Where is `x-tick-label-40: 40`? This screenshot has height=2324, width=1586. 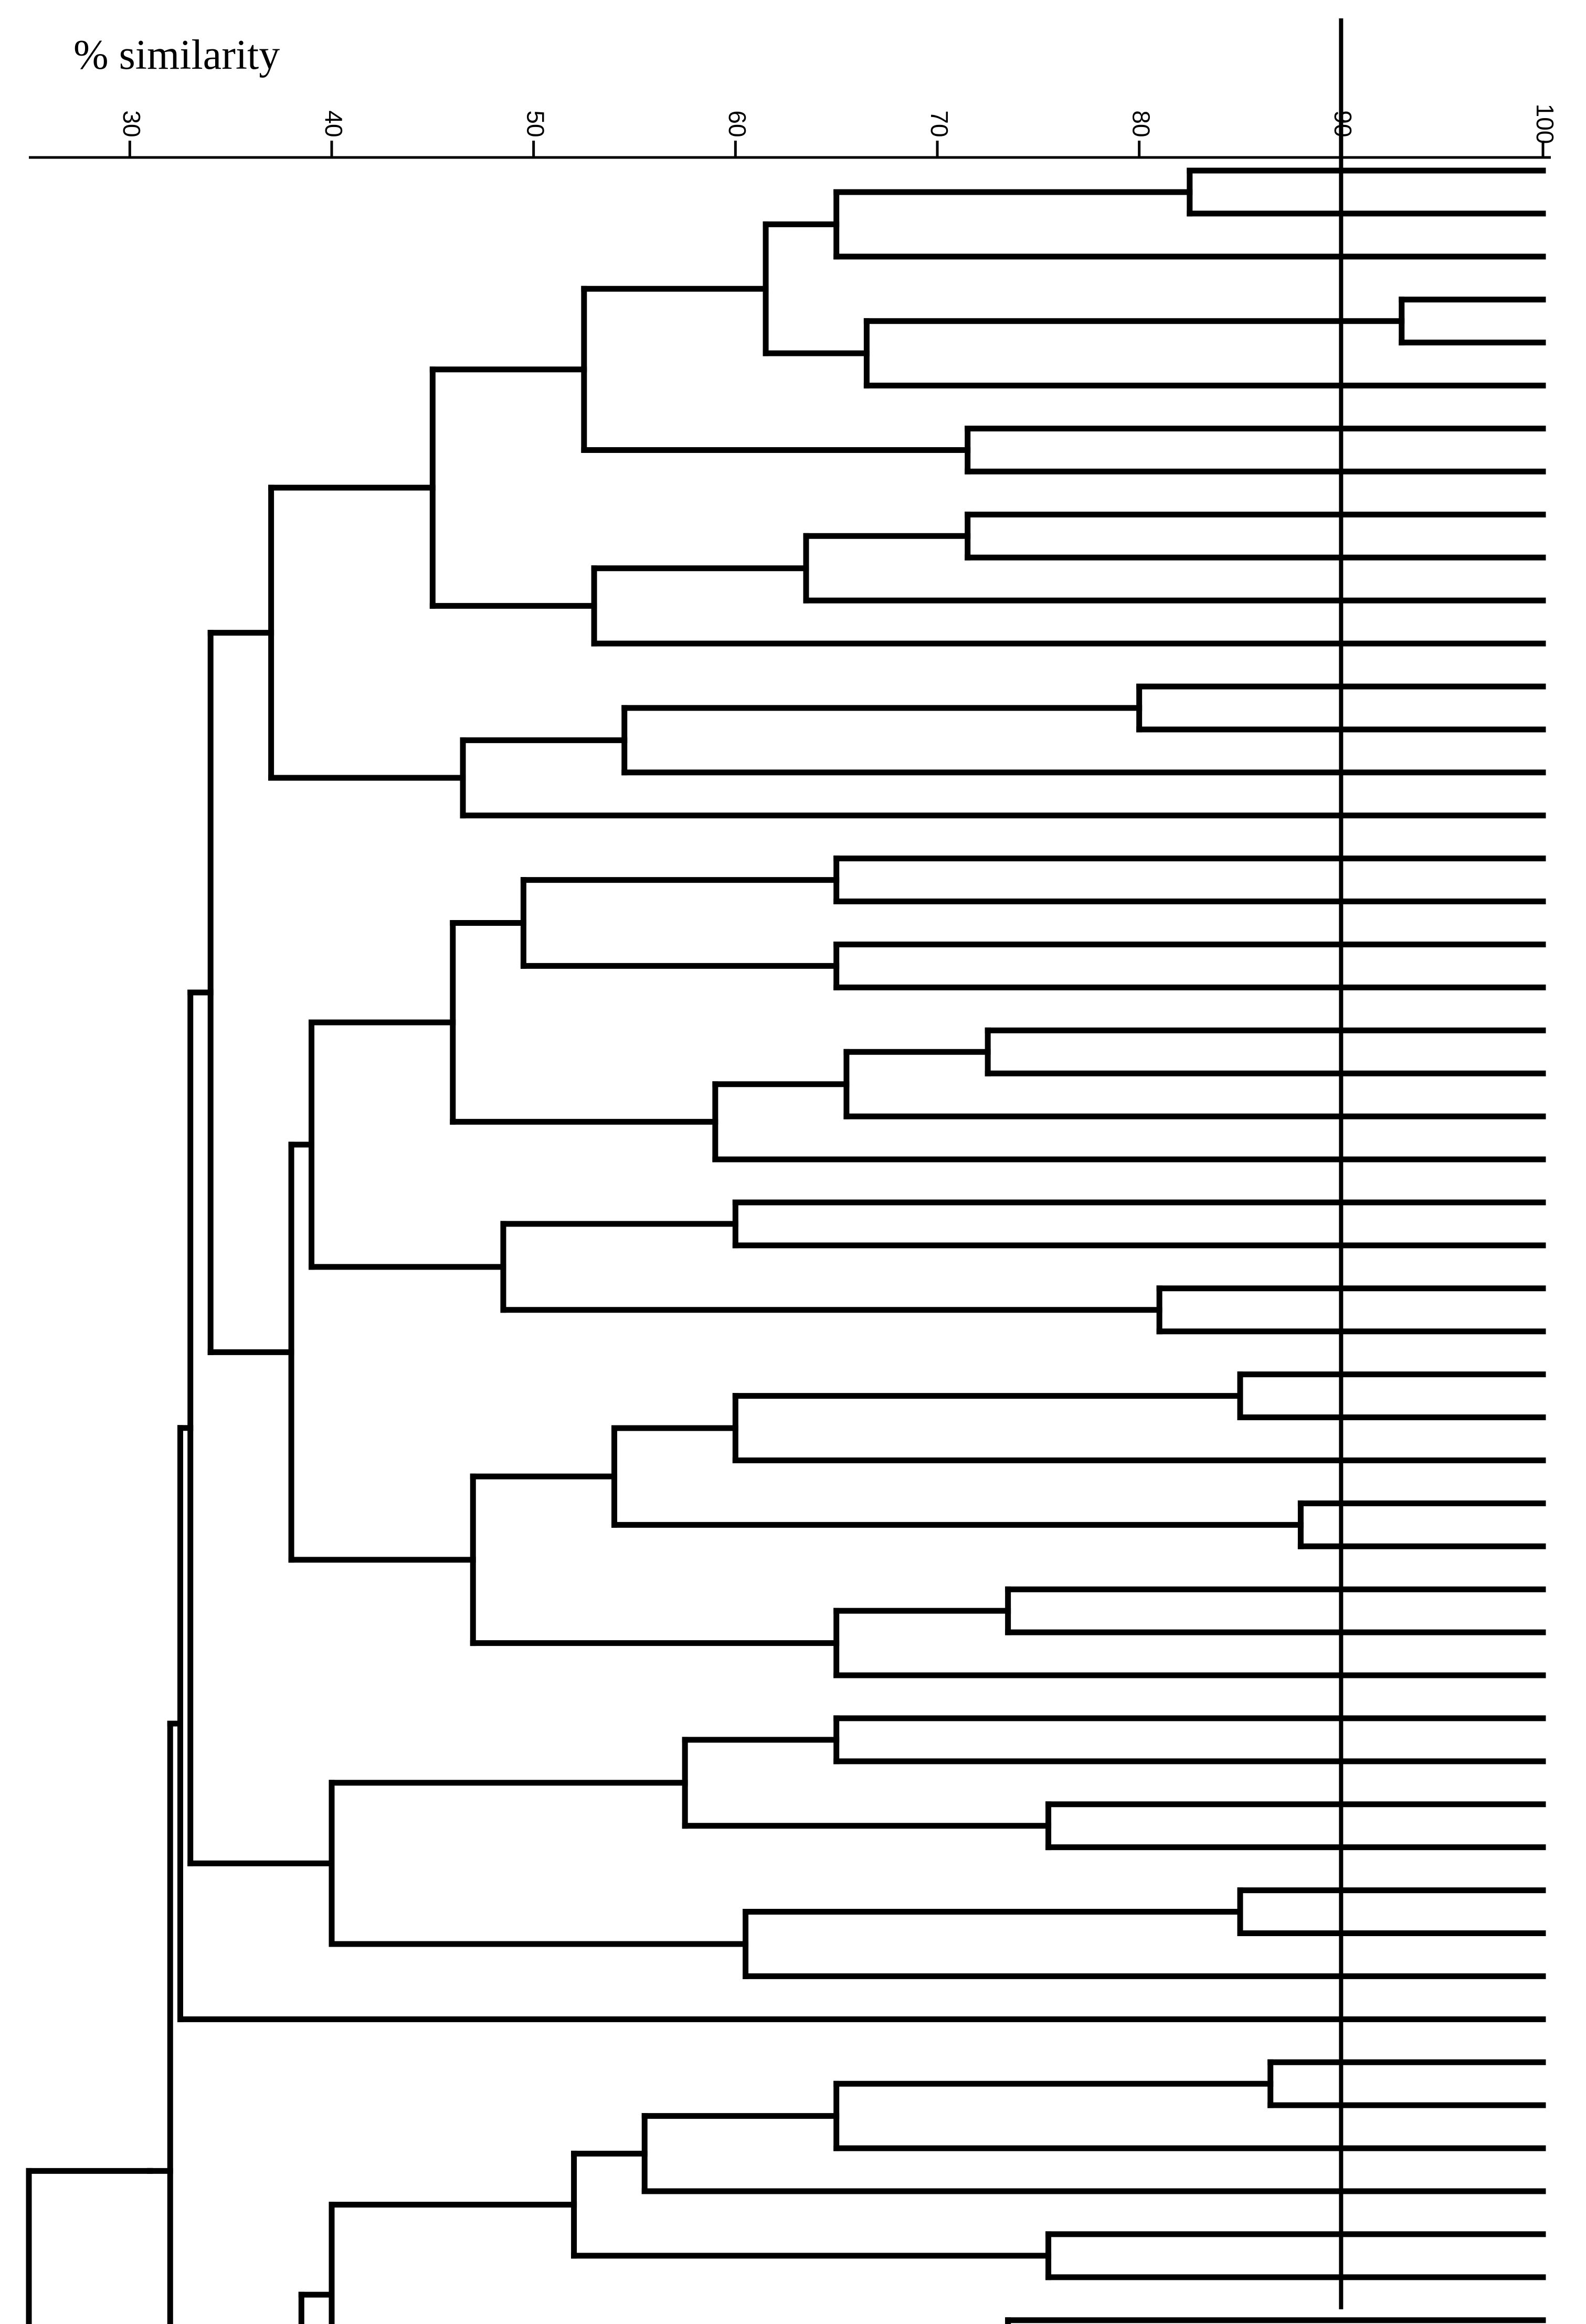 x-tick-label-40: 40 is located at coordinates (333, 124).